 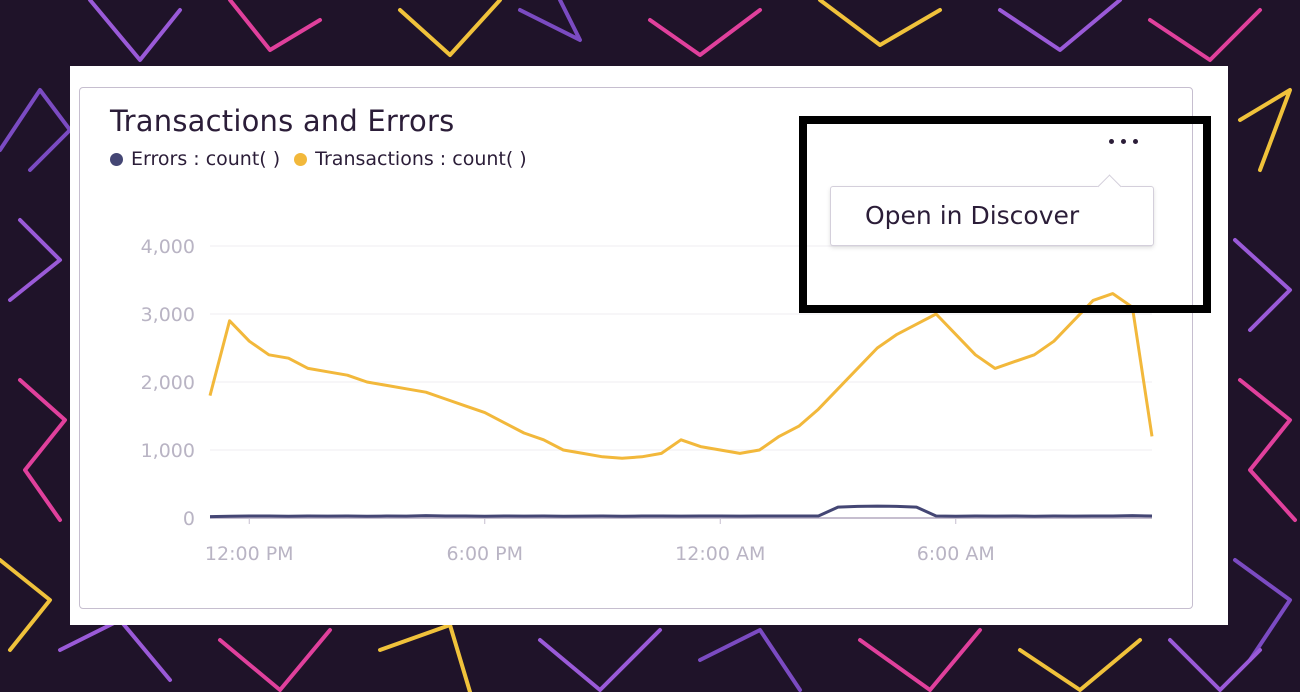 I want to click on context-menu: Open in Discover, so click(x=992, y=210).